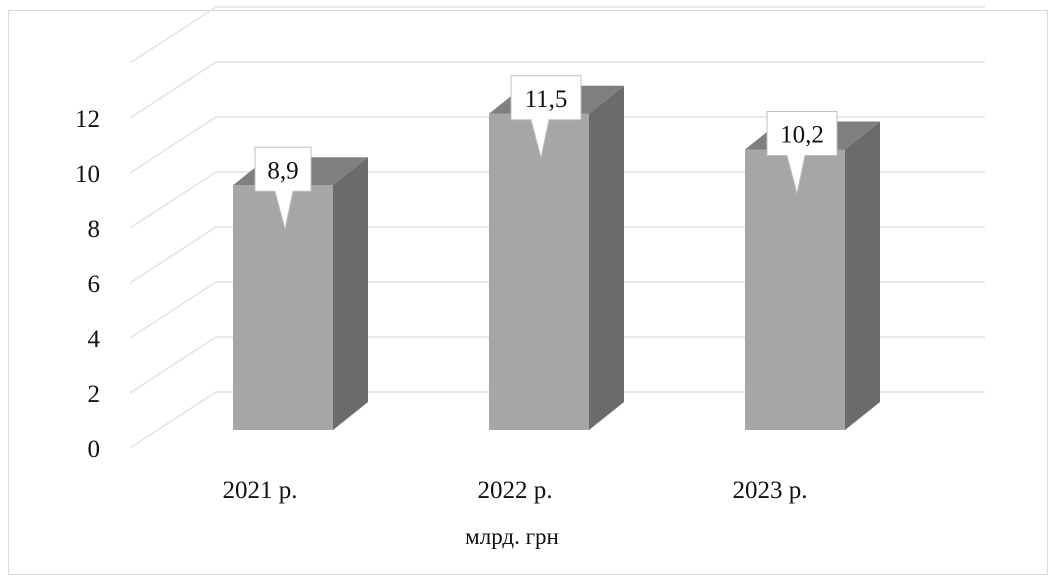  I want to click on y-tick-label: 2, so click(94, 394).